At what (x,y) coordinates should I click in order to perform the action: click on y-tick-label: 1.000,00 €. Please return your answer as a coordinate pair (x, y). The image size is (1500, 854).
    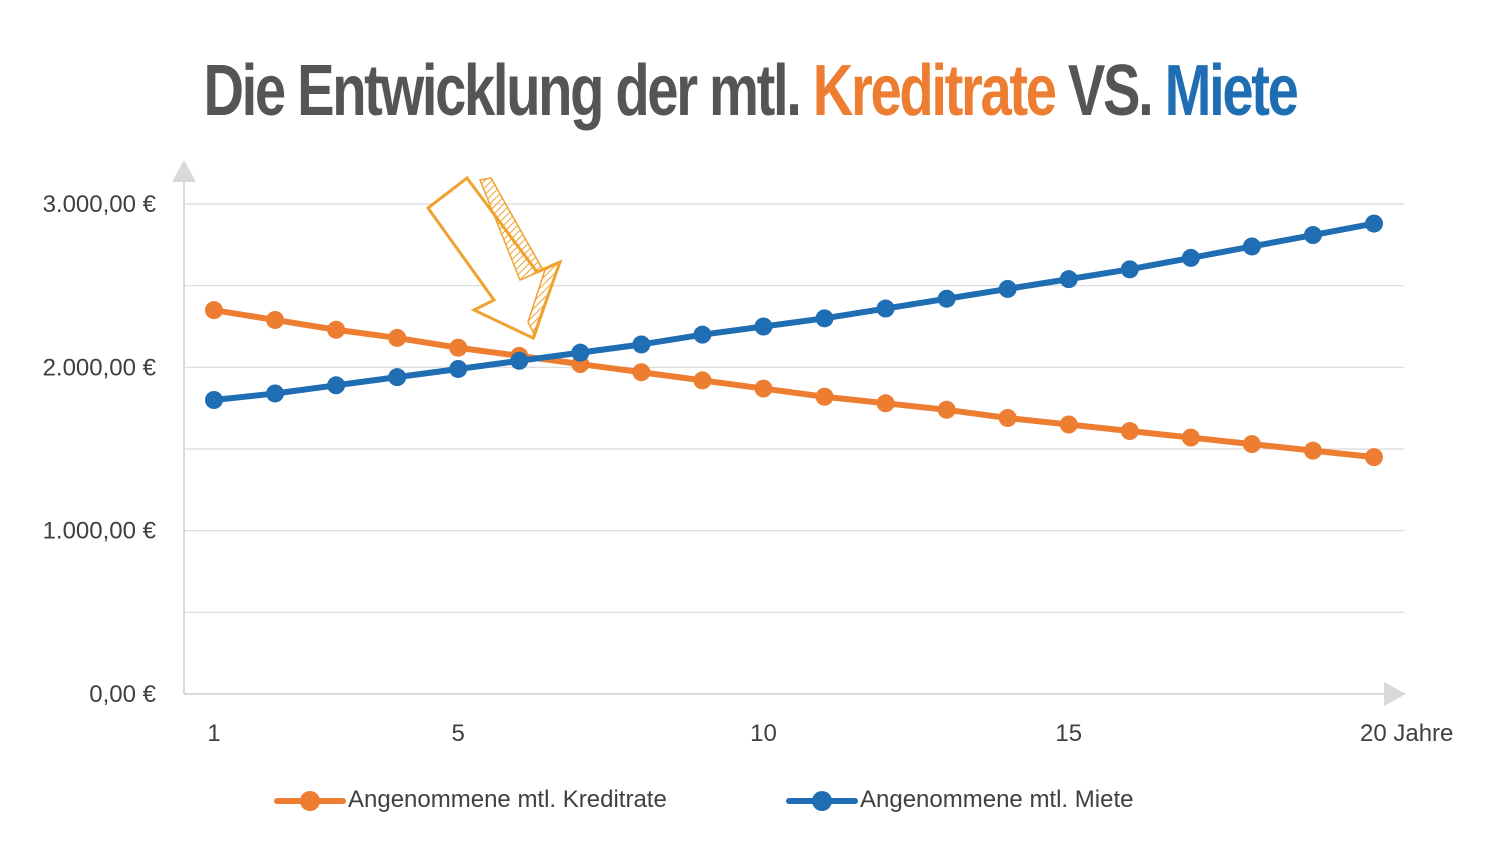
    Looking at the image, I should click on (100, 531).